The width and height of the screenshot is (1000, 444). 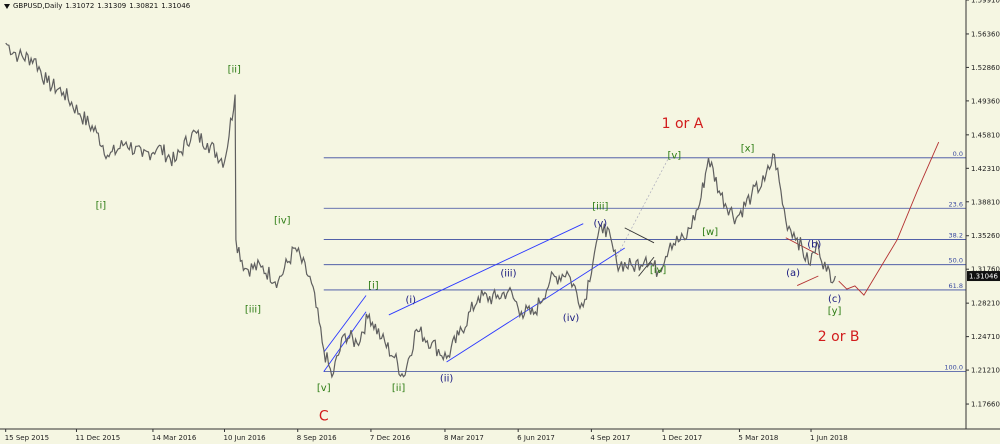 I want to click on projection-path, so click(x=889, y=218).